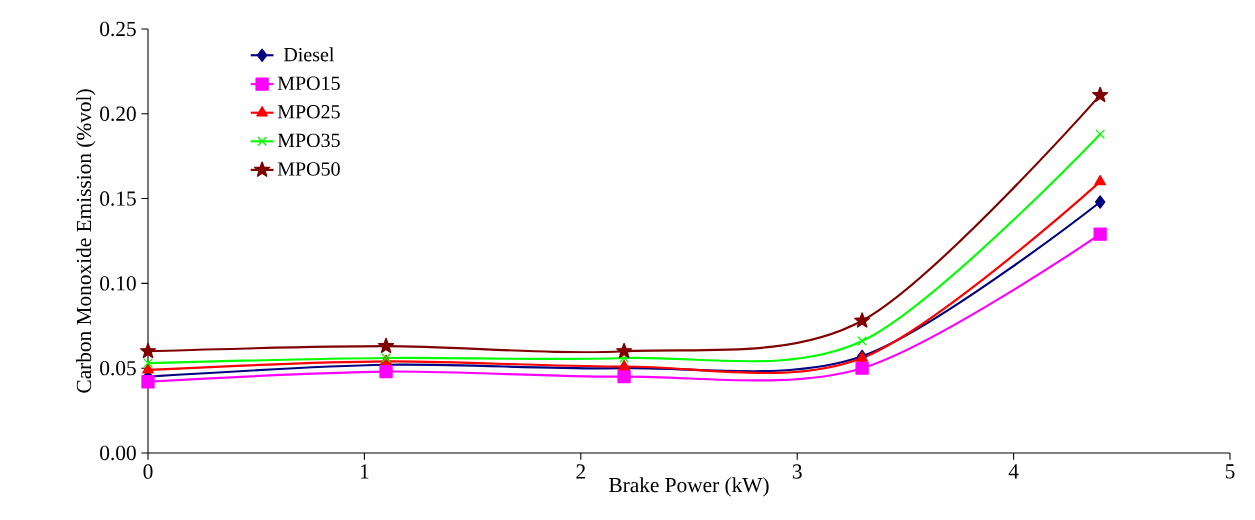 The height and width of the screenshot is (520, 1255). I want to click on x-tick-label: 5, so click(1230, 471).